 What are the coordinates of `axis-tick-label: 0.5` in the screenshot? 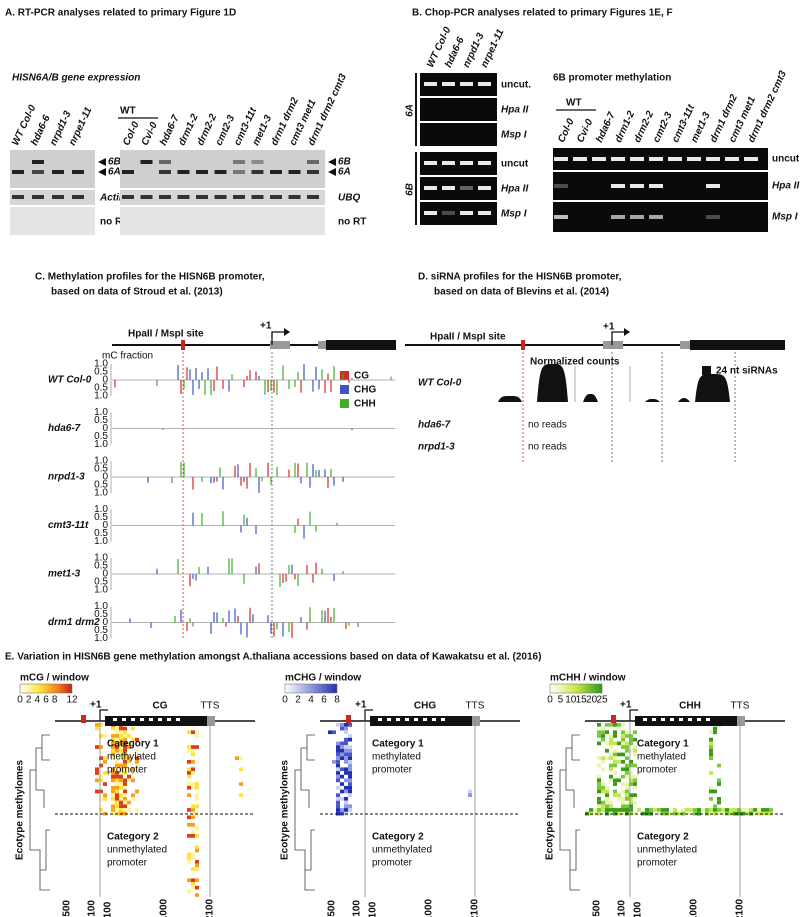 It's located at (101, 436).